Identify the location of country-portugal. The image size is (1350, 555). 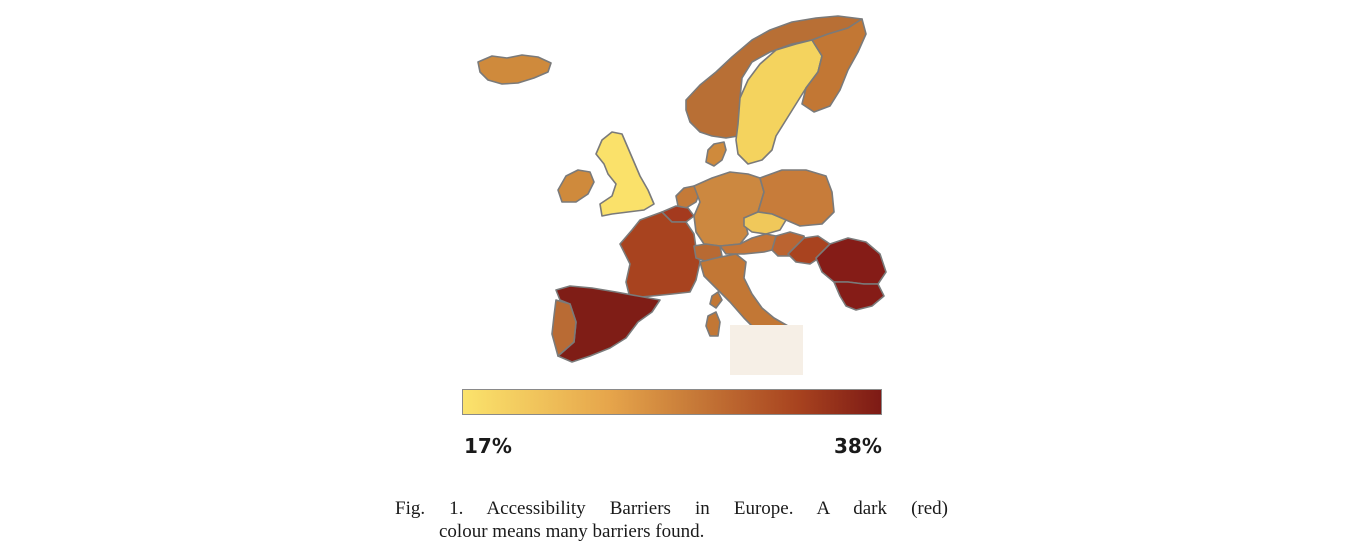
(564, 328).